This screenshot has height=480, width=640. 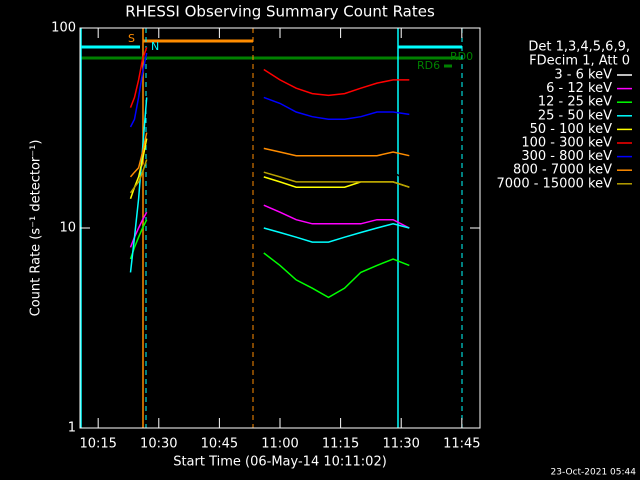 I want to click on y-tick-label: 10, so click(x=67, y=228).